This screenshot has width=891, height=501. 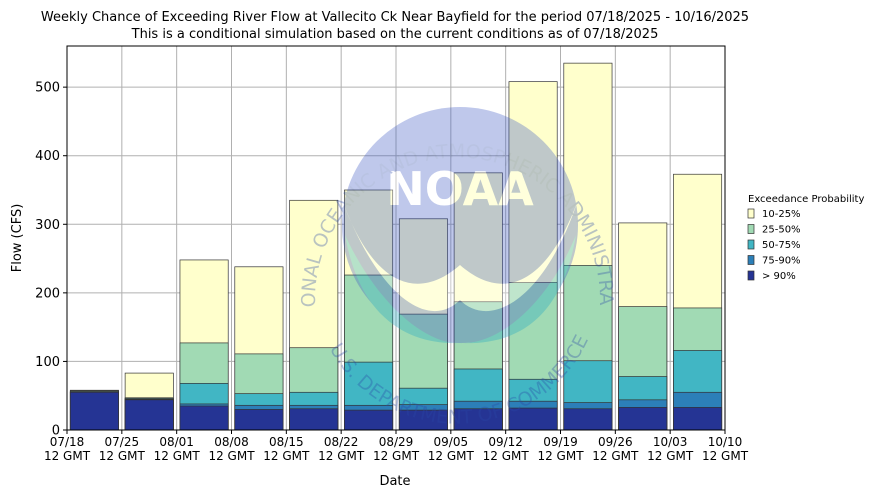 What do you see at coordinates (460, 256) in the screenshot?
I see `noaa-logo-gull` at bounding box center [460, 256].